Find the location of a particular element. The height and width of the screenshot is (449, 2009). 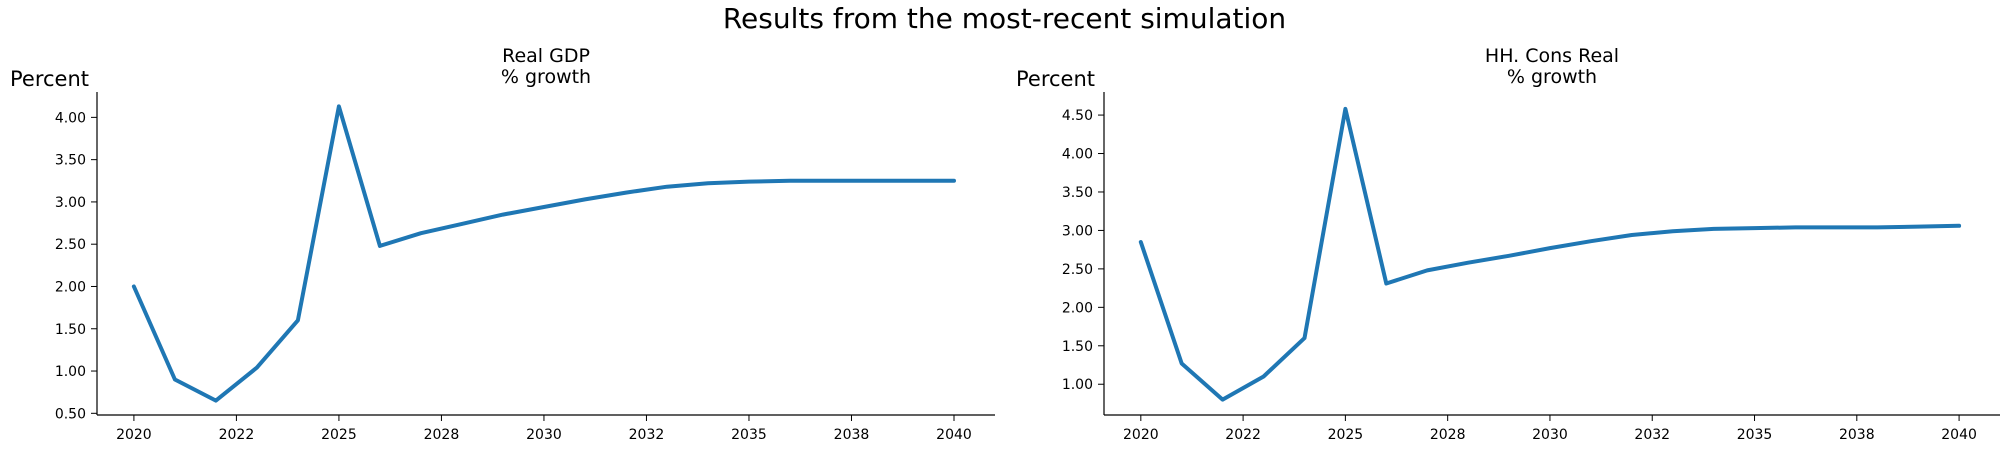

y-tick-label: 0.50 is located at coordinates (70, 414).